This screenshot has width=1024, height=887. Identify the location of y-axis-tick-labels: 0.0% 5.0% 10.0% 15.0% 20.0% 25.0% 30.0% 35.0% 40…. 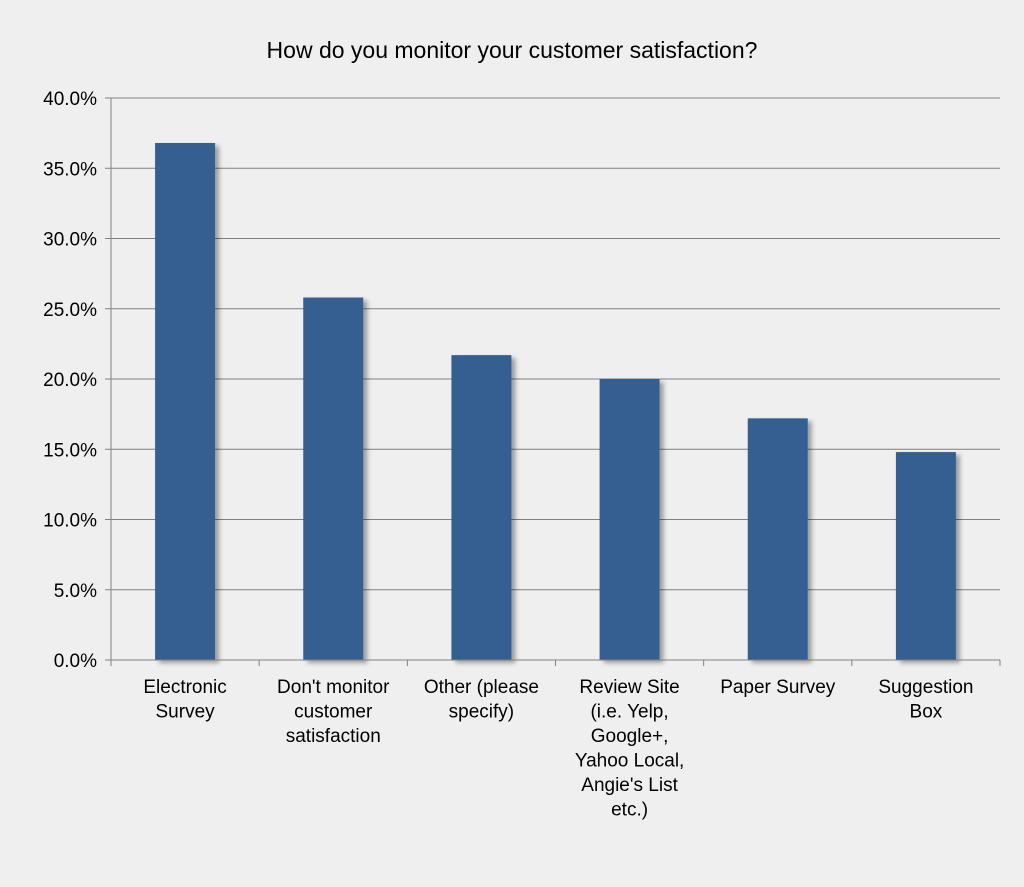
(70, 380).